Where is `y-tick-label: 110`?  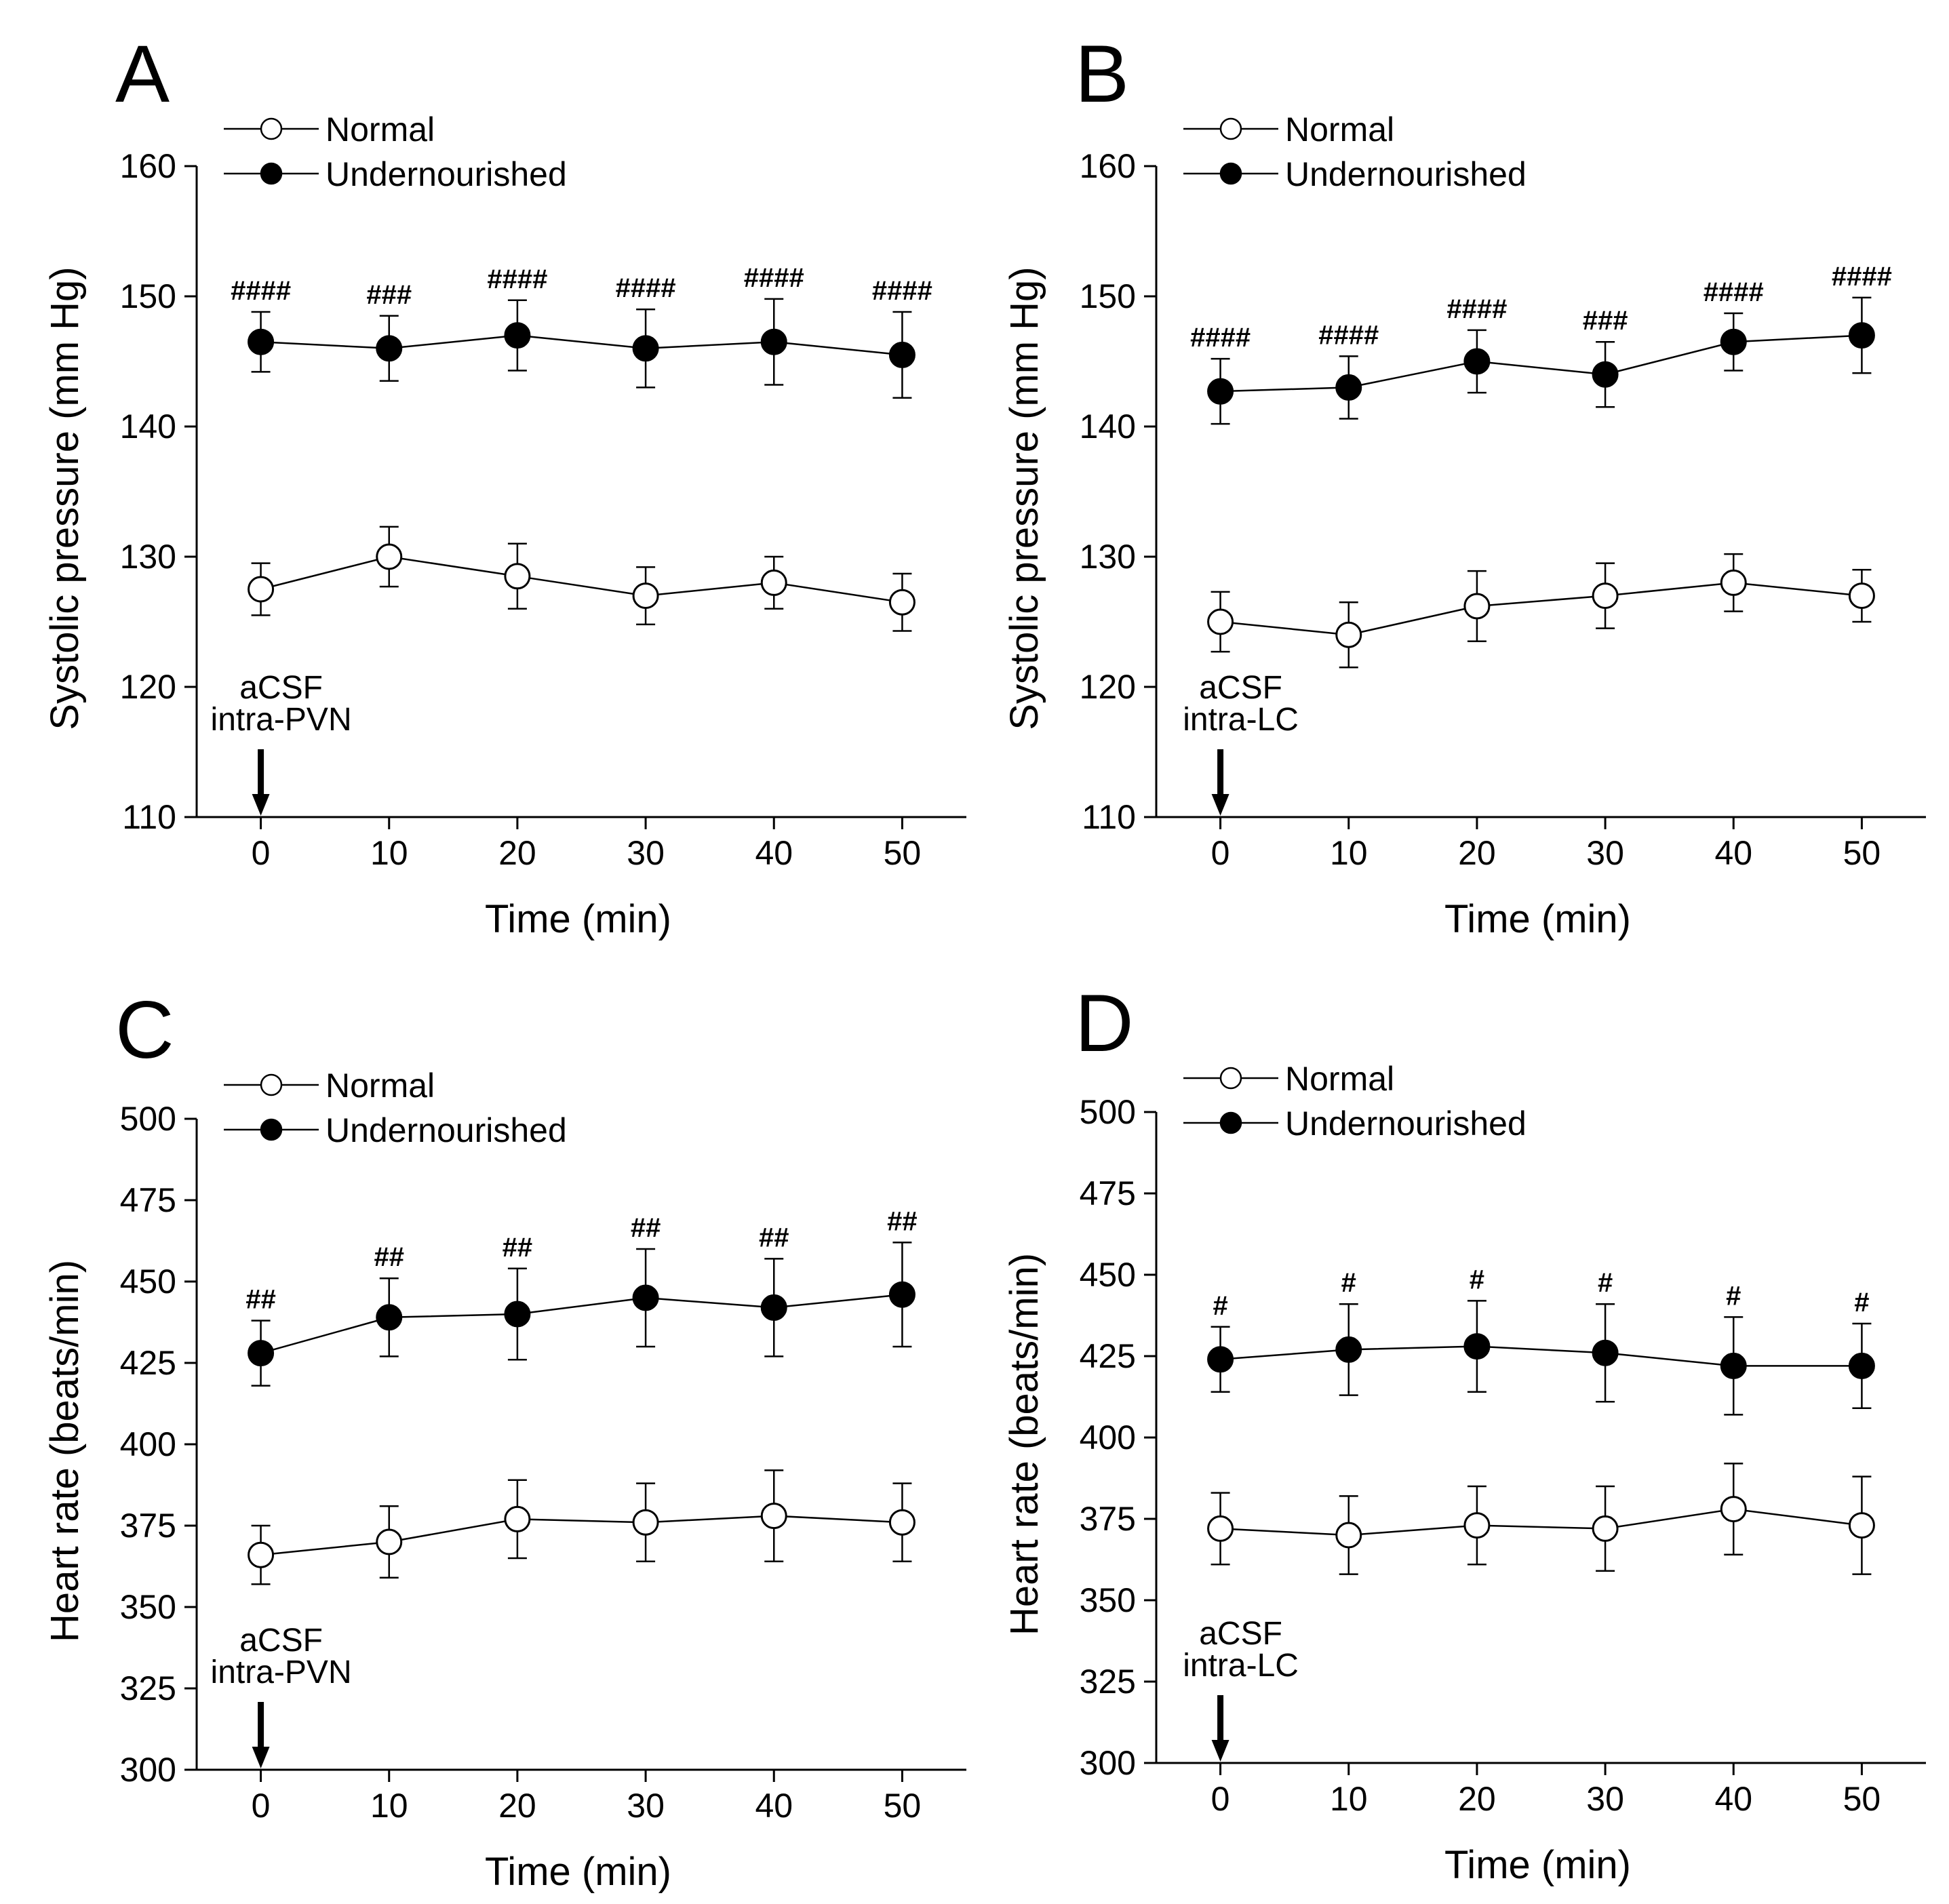
y-tick-label: 110 is located at coordinates (1109, 817).